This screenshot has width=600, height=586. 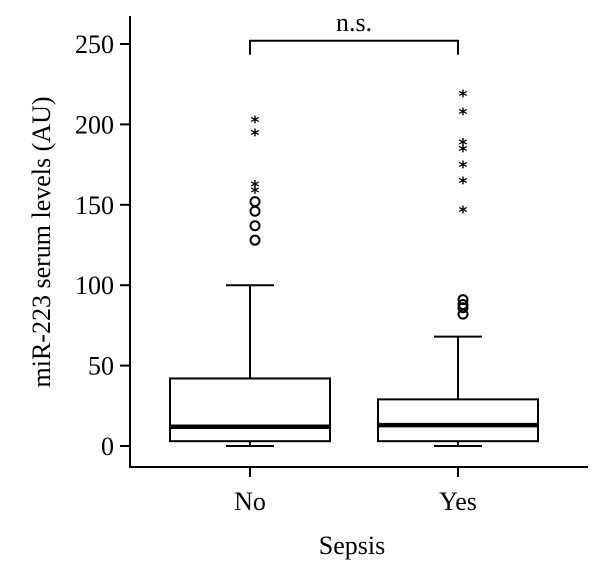 What do you see at coordinates (355, 491) in the screenshot?
I see `x-ticks: No Yes` at bounding box center [355, 491].